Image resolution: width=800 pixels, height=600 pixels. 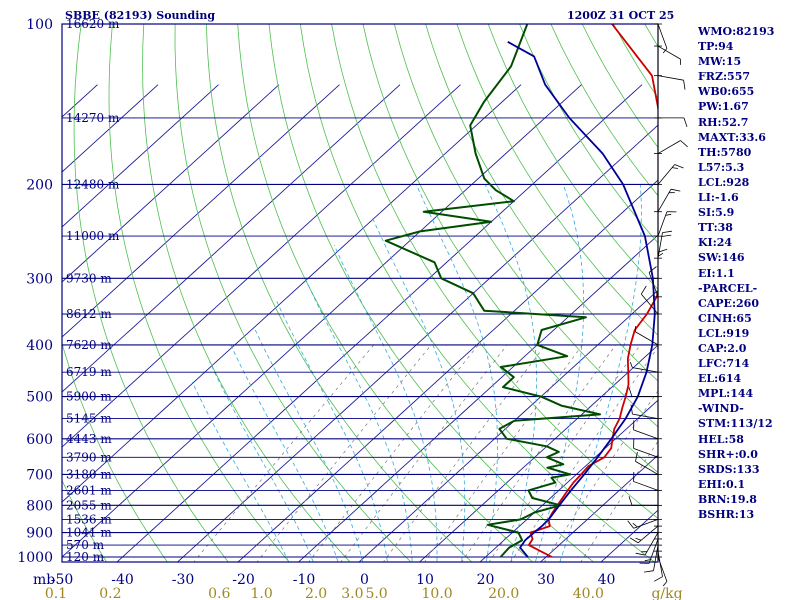 What do you see at coordinates (352, 593) in the screenshot?
I see `mixing-ratio-label: 3.0` at bounding box center [352, 593].